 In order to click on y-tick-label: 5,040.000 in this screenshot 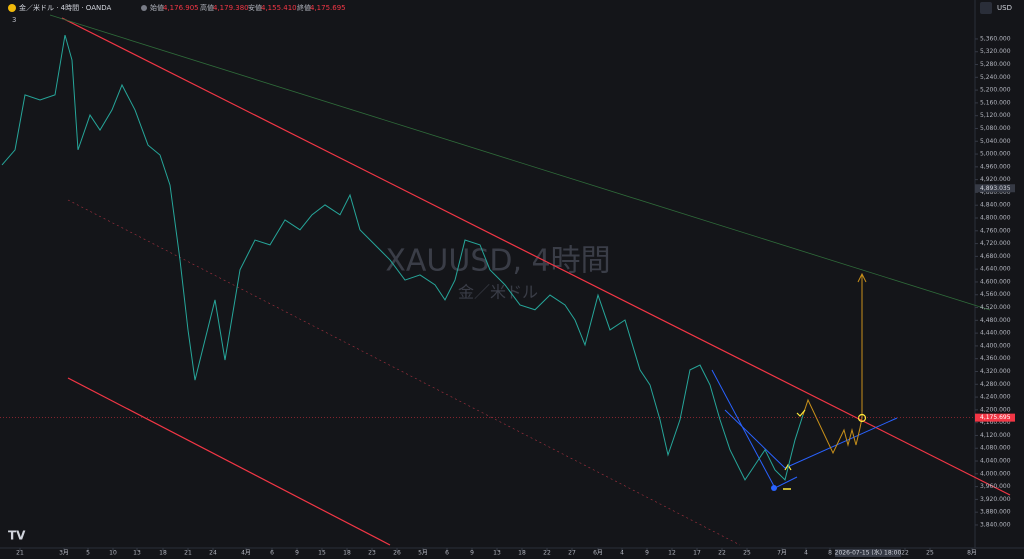, I will do `click(995, 141)`.